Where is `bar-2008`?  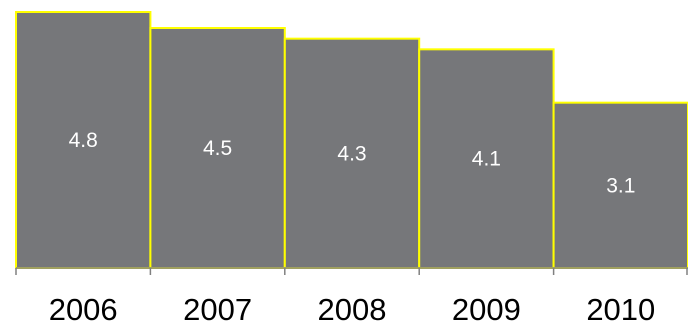
bar-2008 is located at coordinates (352, 153).